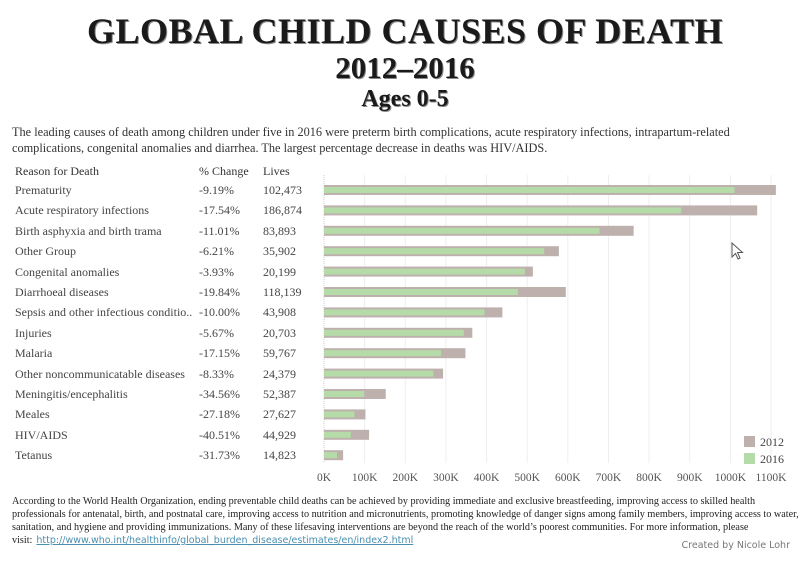 Image resolution: width=810 pixels, height=565 pixels. What do you see at coordinates (104, 312) in the screenshot?
I see `row-reason: Sepsis and other infectious conditio..` at bounding box center [104, 312].